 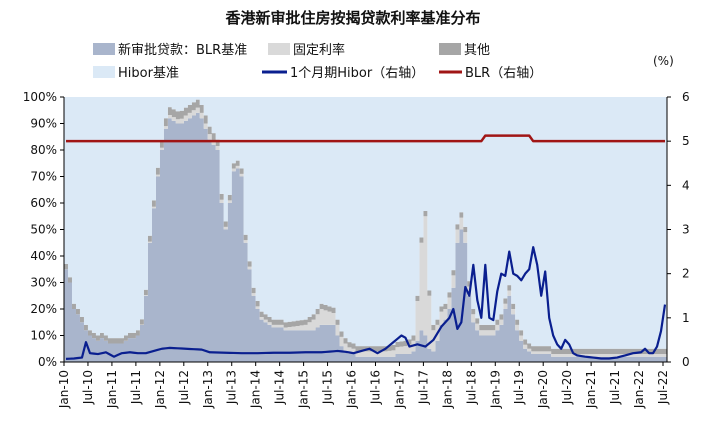 I want to click on legend-swatch-fixed, so click(x=279, y=49).